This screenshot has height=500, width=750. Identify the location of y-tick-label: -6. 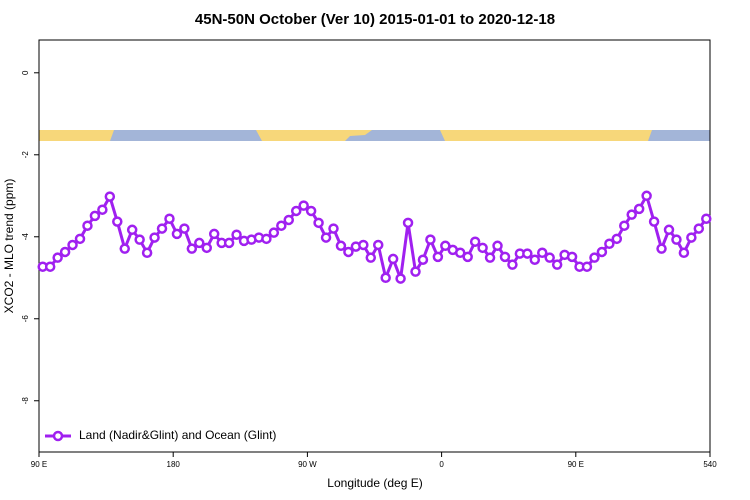
(25, 319).